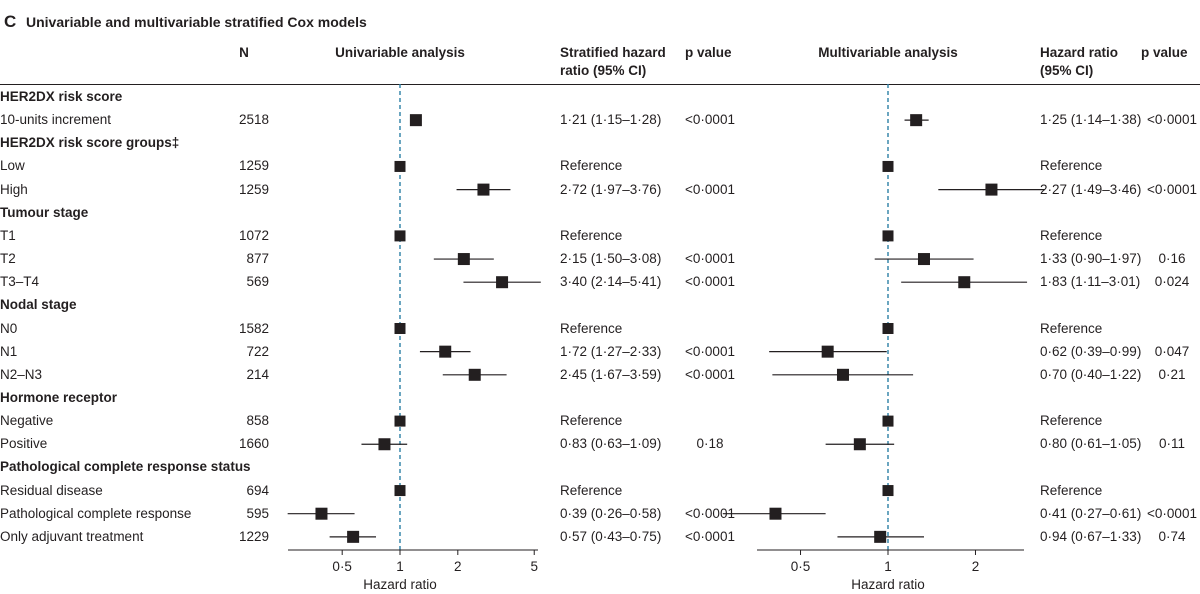  Describe the element at coordinates (20, 281) in the screenshot. I see `row-label: T3–T4` at that location.